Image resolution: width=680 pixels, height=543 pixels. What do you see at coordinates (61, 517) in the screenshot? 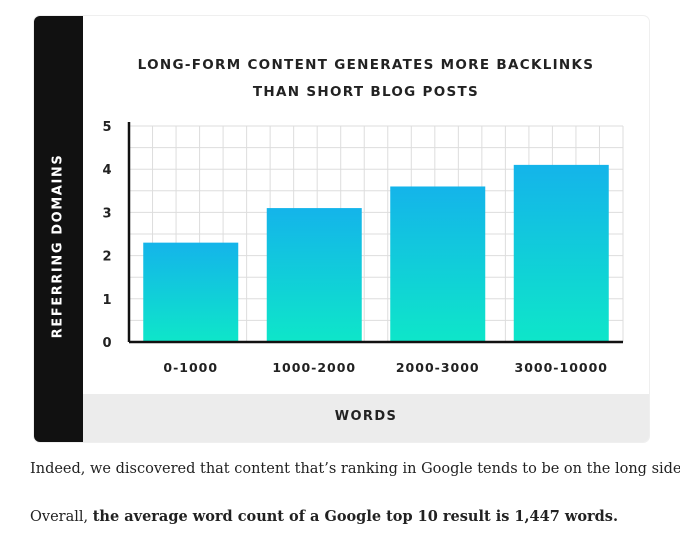
I see `paragraph-2-prefix: Overall,` at bounding box center [61, 517].